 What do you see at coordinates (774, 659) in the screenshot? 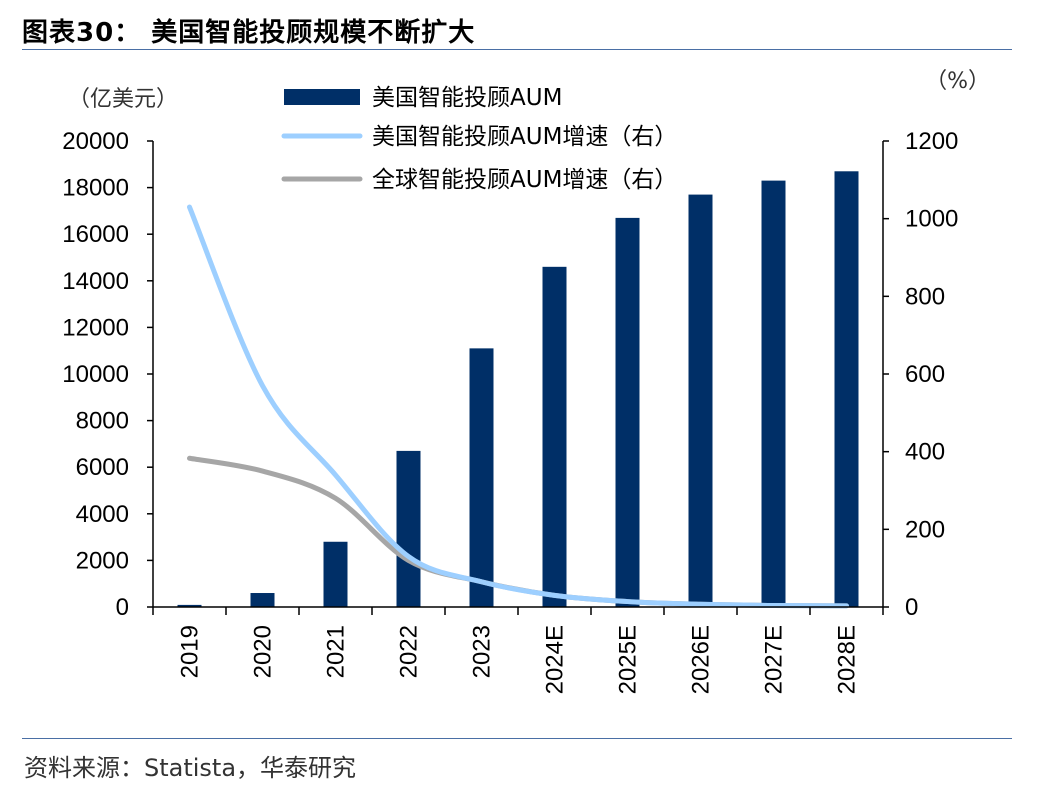
I see `x-tick-label: 2027E` at bounding box center [774, 659].